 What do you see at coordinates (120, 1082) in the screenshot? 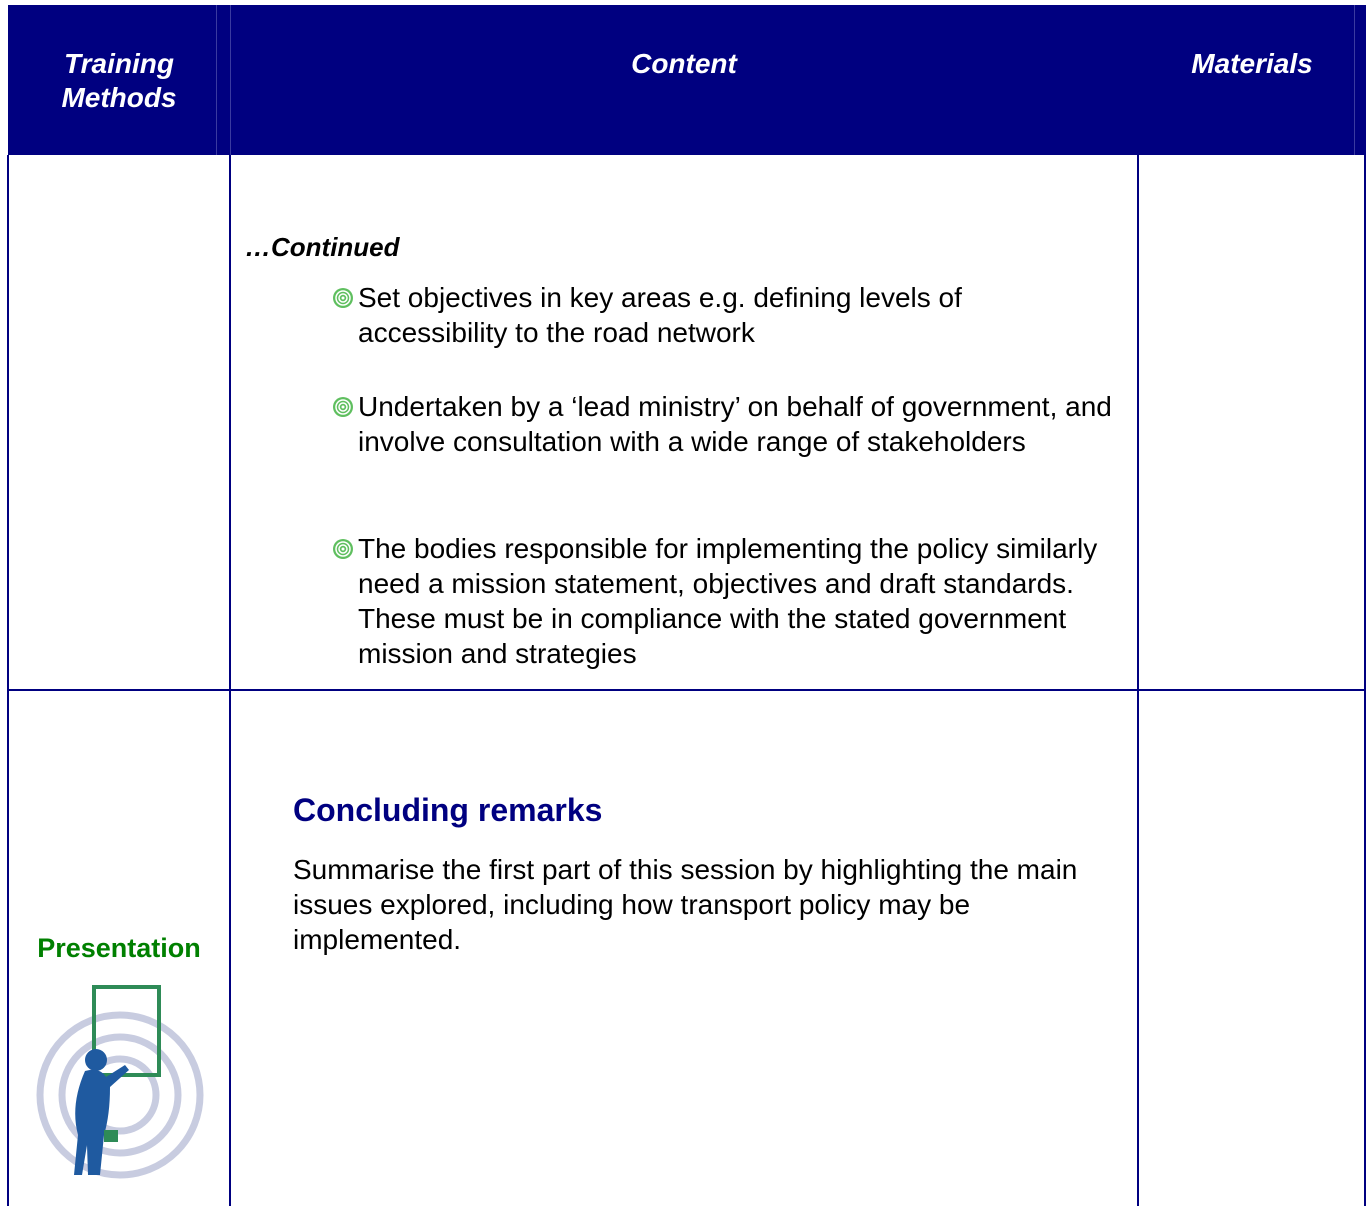
I see `presenter-icon` at bounding box center [120, 1082].